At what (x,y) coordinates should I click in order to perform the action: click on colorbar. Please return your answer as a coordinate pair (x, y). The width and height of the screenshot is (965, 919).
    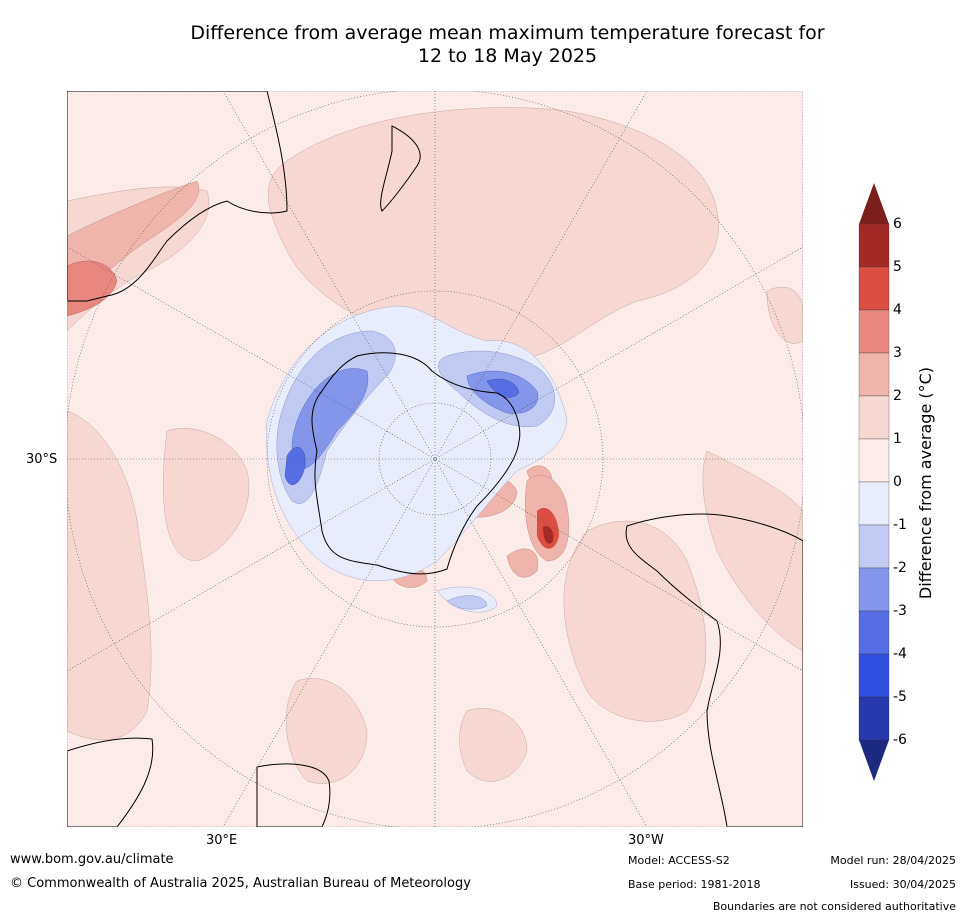
    Looking at the image, I should click on (895, 482).